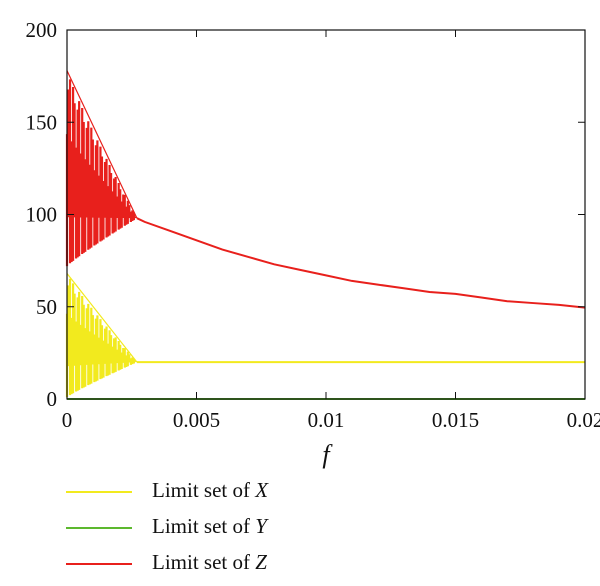 The height and width of the screenshot is (586, 600). I want to click on y-tick-label: 100, so click(42, 215).